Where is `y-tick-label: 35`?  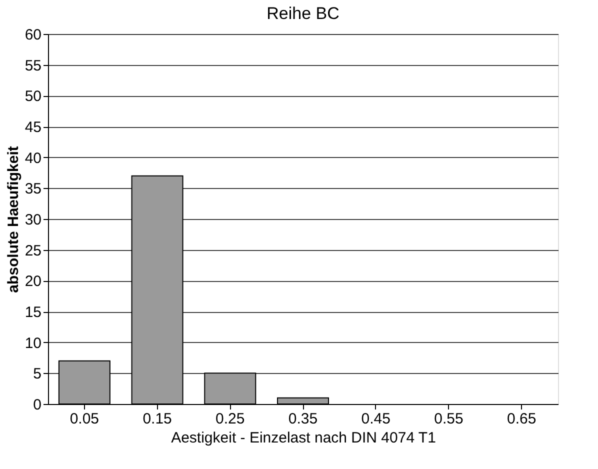
y-tick-label: 35 is located at coordinates (33, 189).